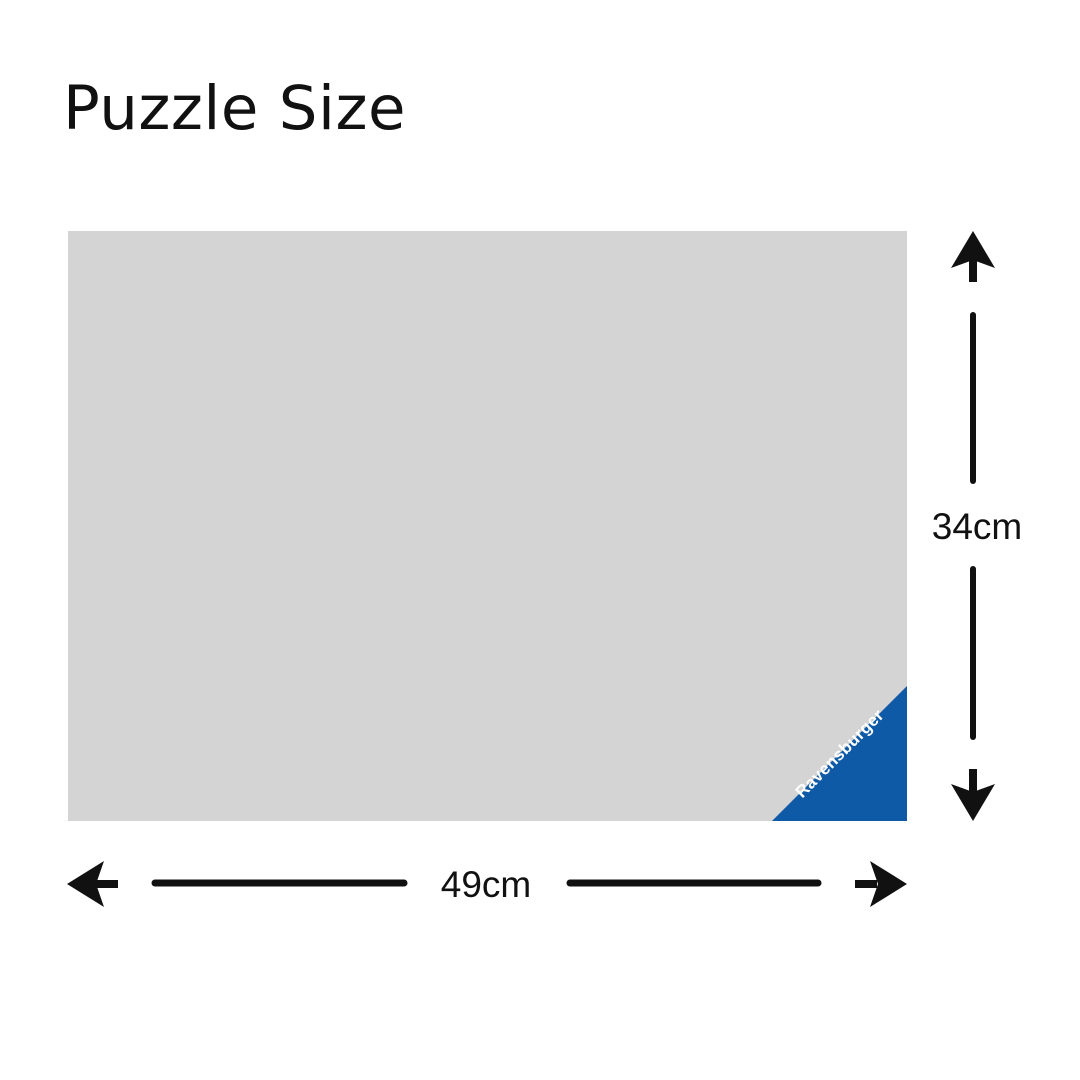  What do you see at coordinates (977, 526) in the screenshot?
I see `height-label: 34cm` at bounding box center [977, 526].